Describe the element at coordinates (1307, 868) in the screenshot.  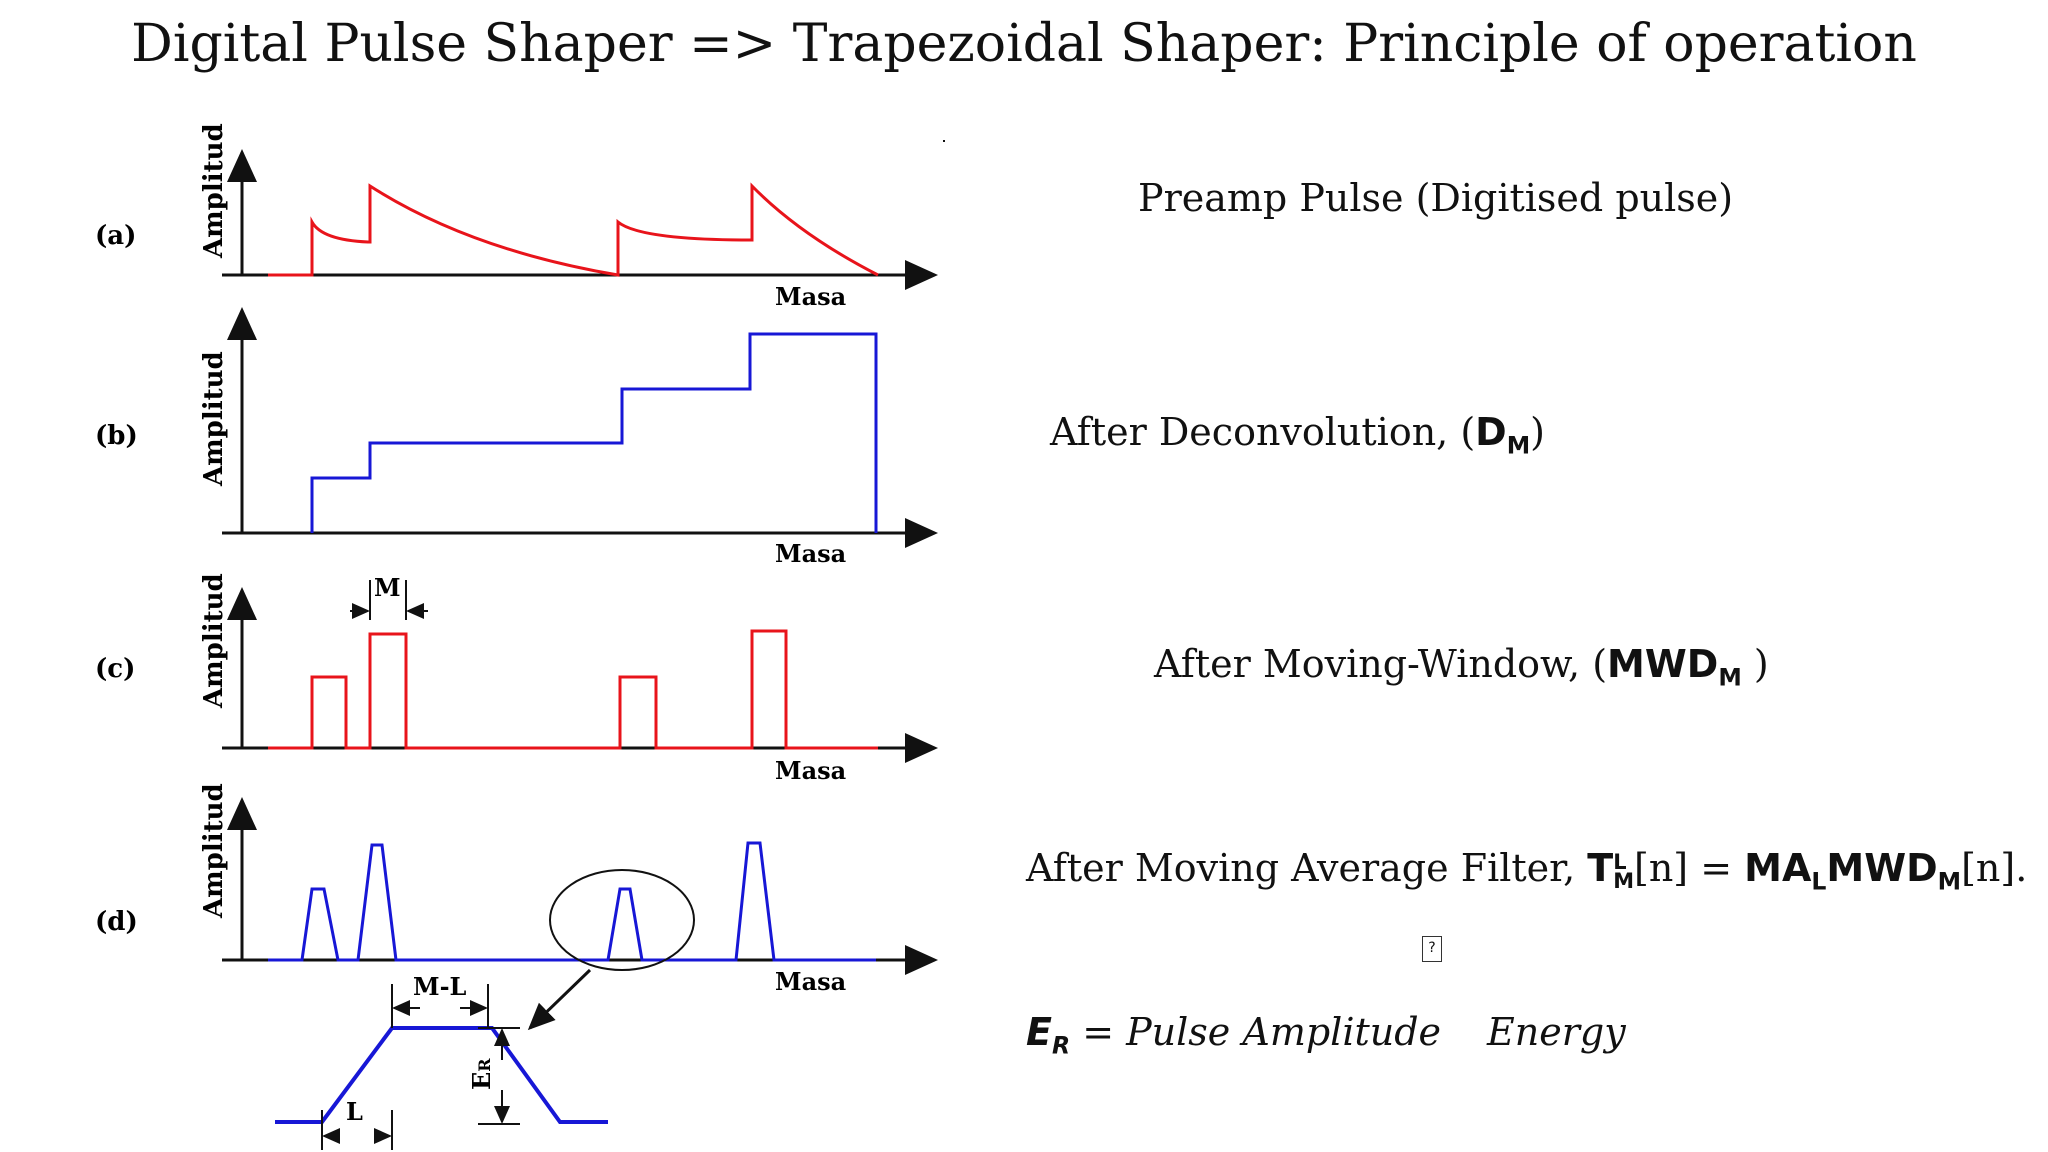
I see `desc-d-prefix: After Moving Average Filter,` at that location.